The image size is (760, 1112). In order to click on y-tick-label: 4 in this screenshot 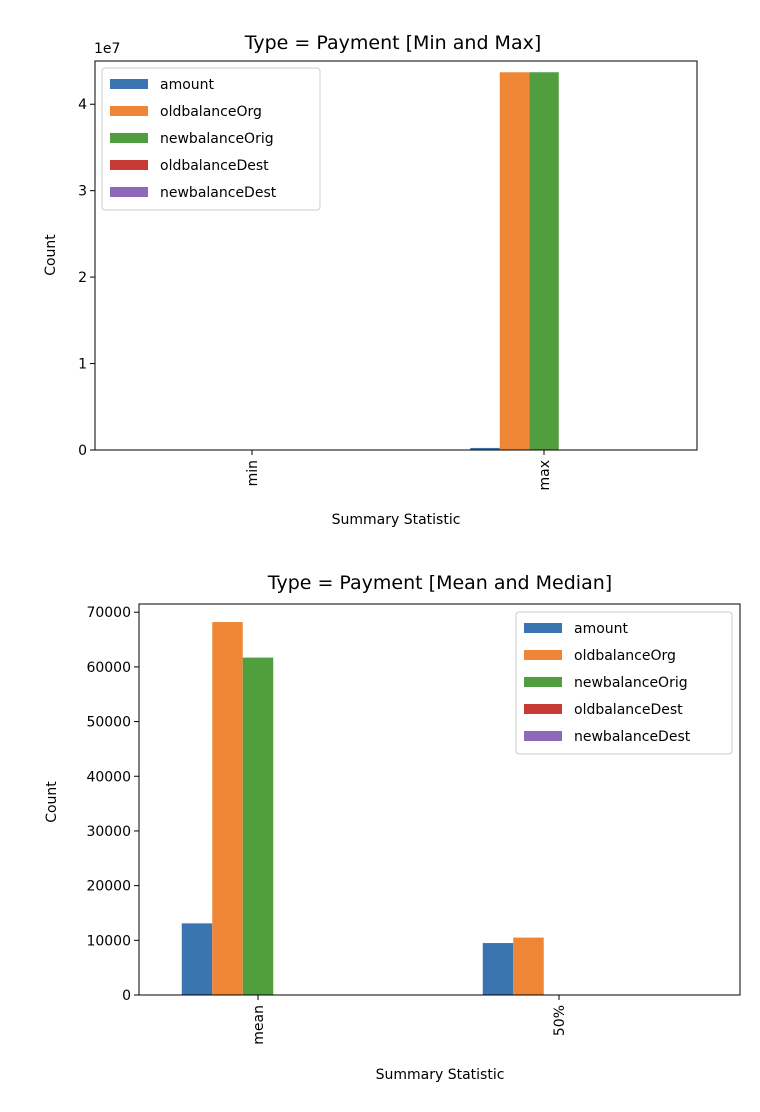, I will do `click(82, 105)`.